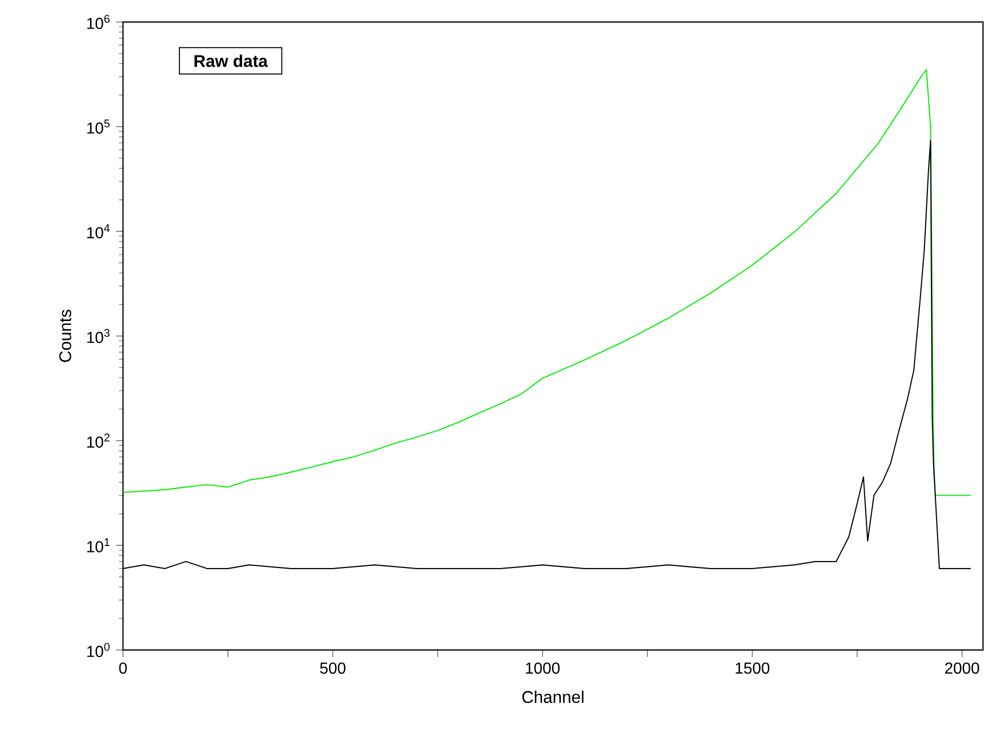  I want to click on y-tick-label: 10$^{5}$, so click(98, 127).